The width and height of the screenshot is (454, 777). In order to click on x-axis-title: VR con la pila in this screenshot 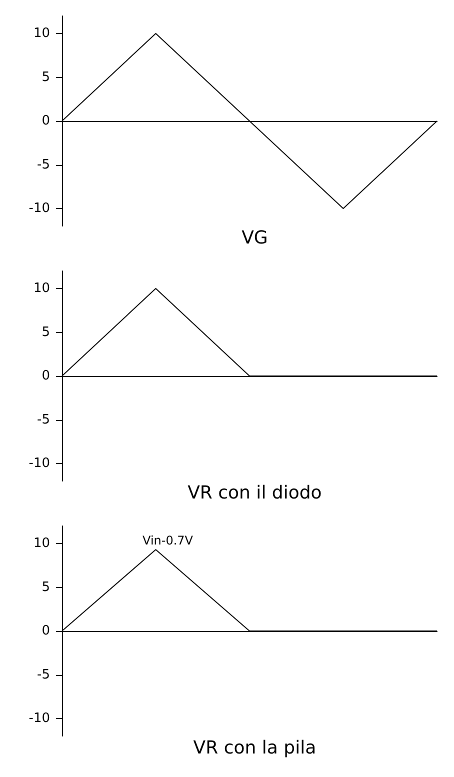, I will do `click(254, 748)`.